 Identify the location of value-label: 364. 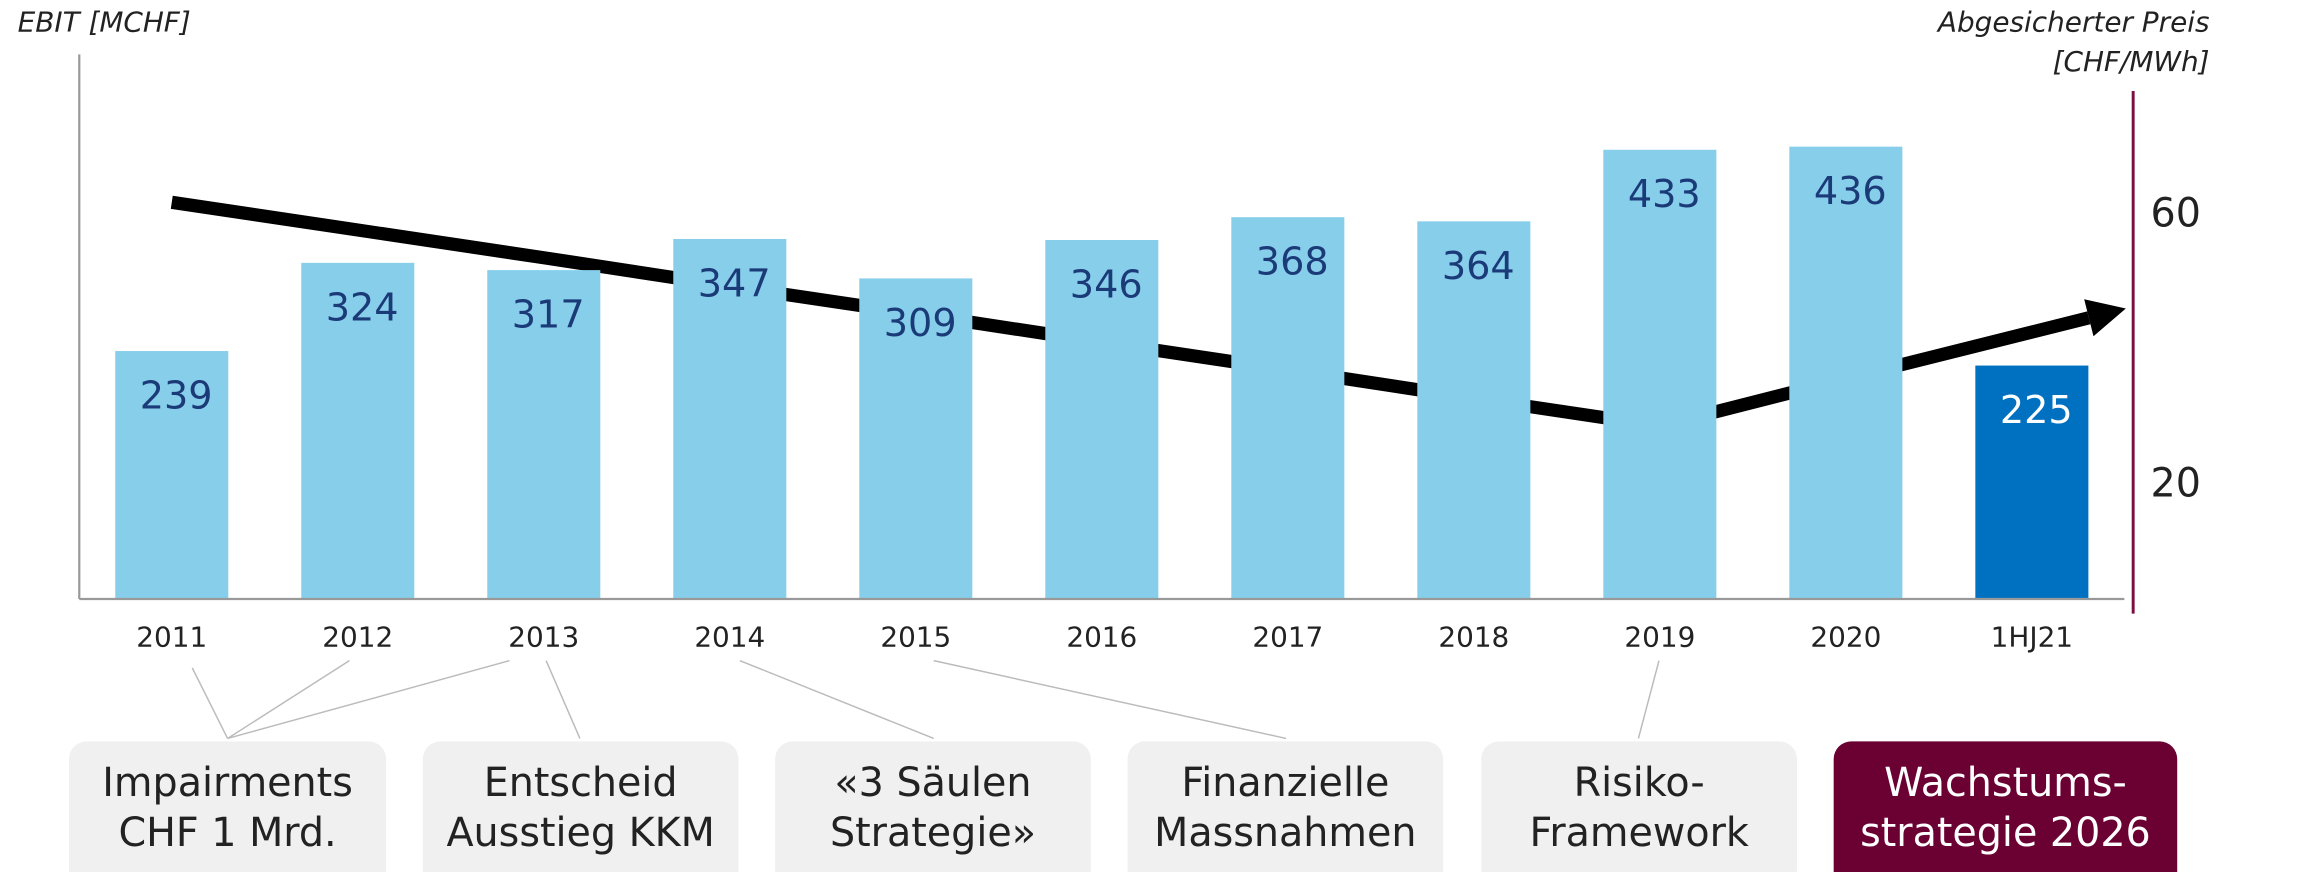
(1478, 267).